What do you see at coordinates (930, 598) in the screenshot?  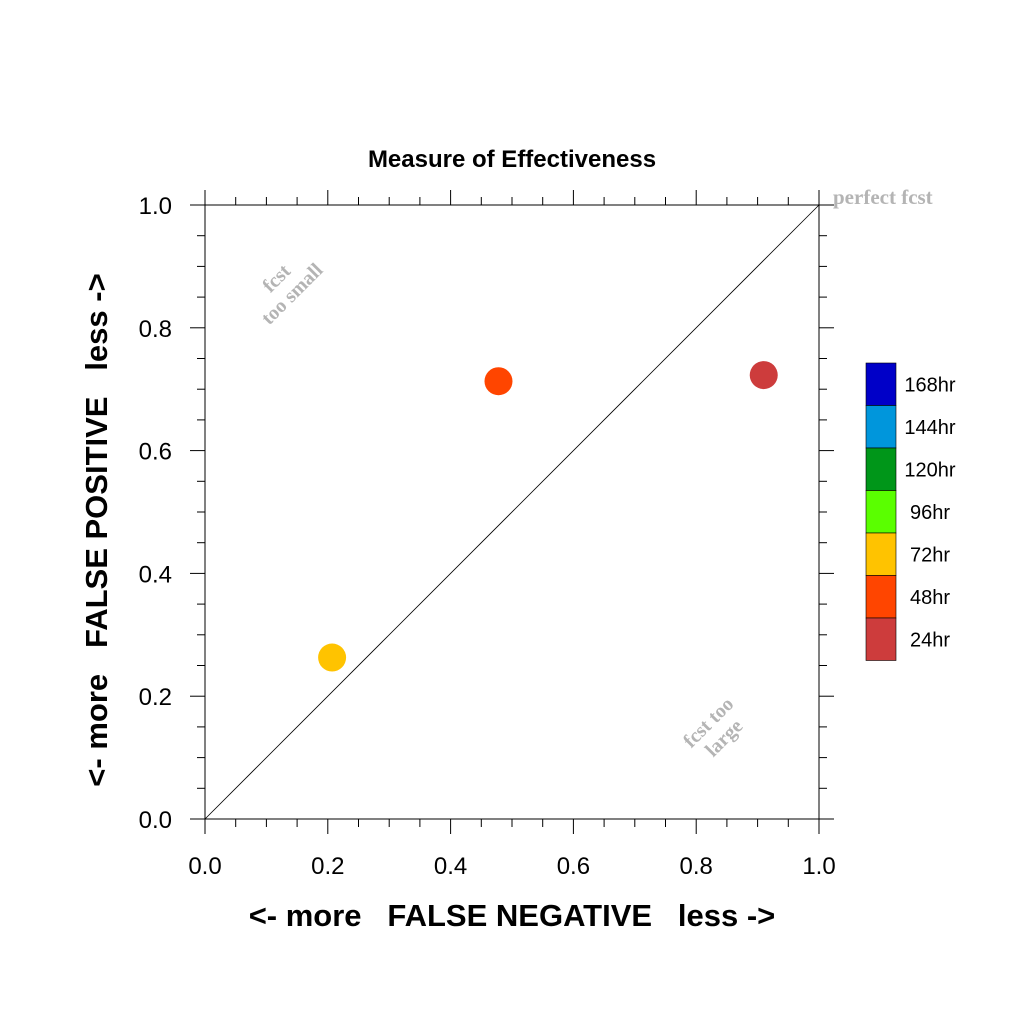 I see `legend-label-48hr: 48hr` at bounding box center [930, 598].